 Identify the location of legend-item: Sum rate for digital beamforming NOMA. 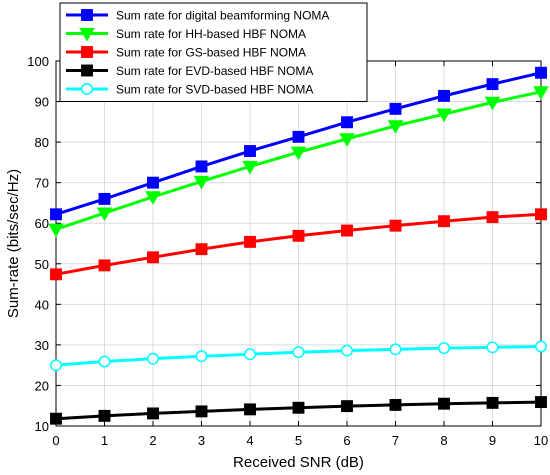
(197, 16).